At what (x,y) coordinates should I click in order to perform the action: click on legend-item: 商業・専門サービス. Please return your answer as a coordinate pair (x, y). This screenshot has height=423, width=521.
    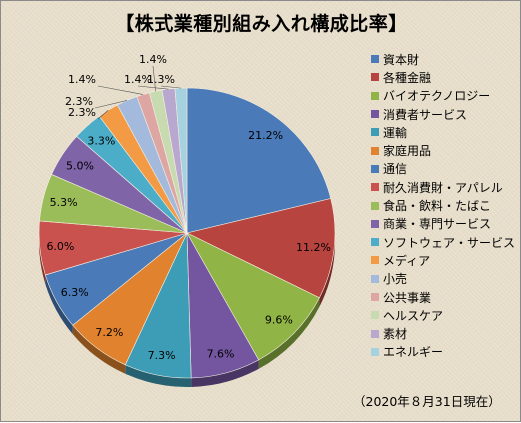
    Looking at the image, I should click on (446, 224).